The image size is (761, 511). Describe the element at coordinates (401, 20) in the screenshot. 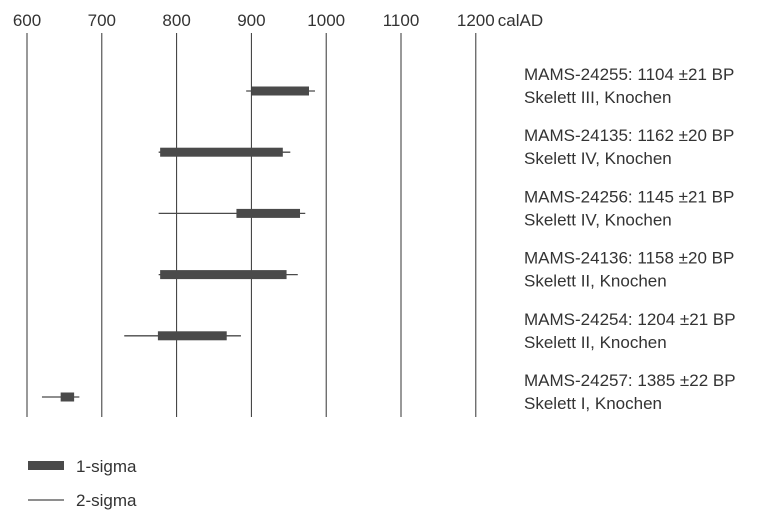

I see `x-tick-label: 1100` at that location.